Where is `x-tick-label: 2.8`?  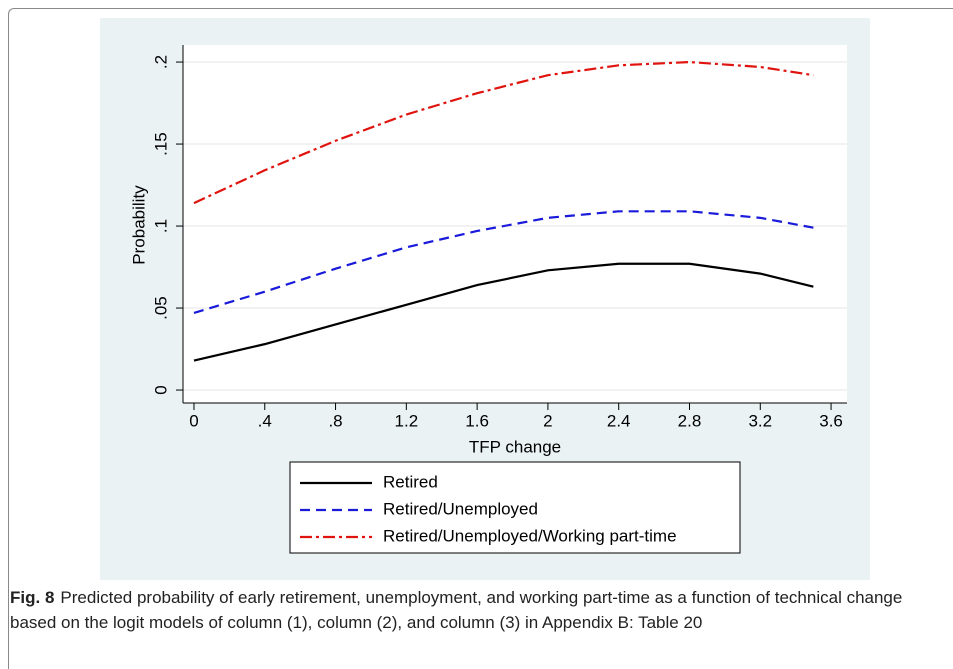 x-tick-label: 2.8 is located at coordinates (690, 420).